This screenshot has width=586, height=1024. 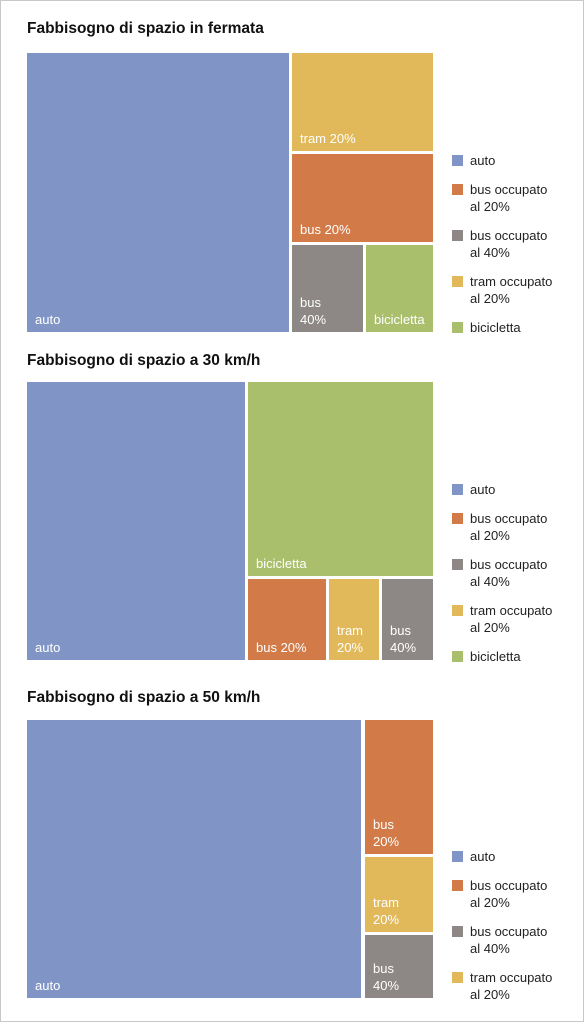 What do you see at coordinates (362, 198) in the screenshot?
I see `cell-bus20-fermata: bus 20%` at bounding box center [362, 198].